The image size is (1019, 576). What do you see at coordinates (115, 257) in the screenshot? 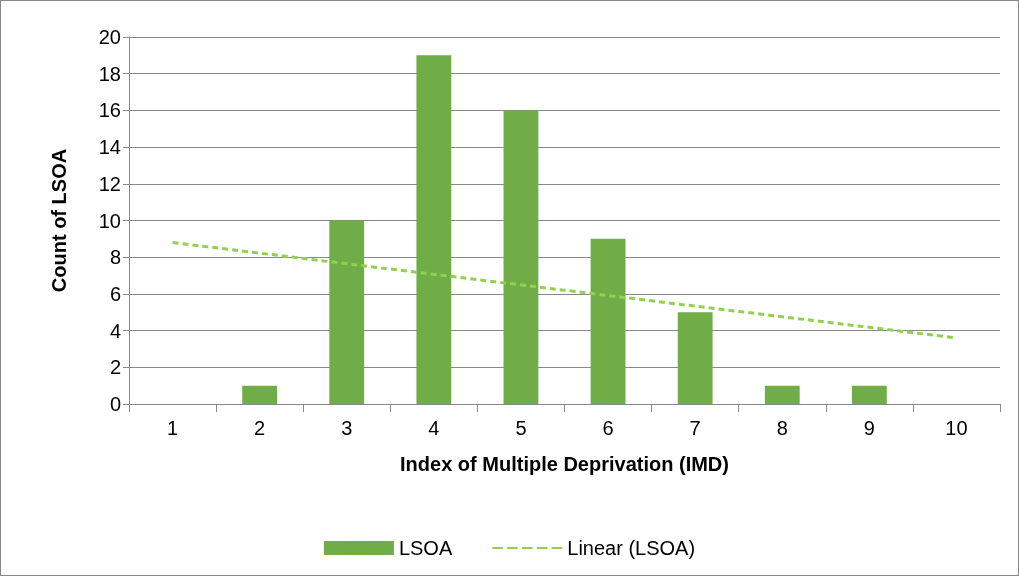
I see `y-tick-label: 8` at bounding box center [115, 257].